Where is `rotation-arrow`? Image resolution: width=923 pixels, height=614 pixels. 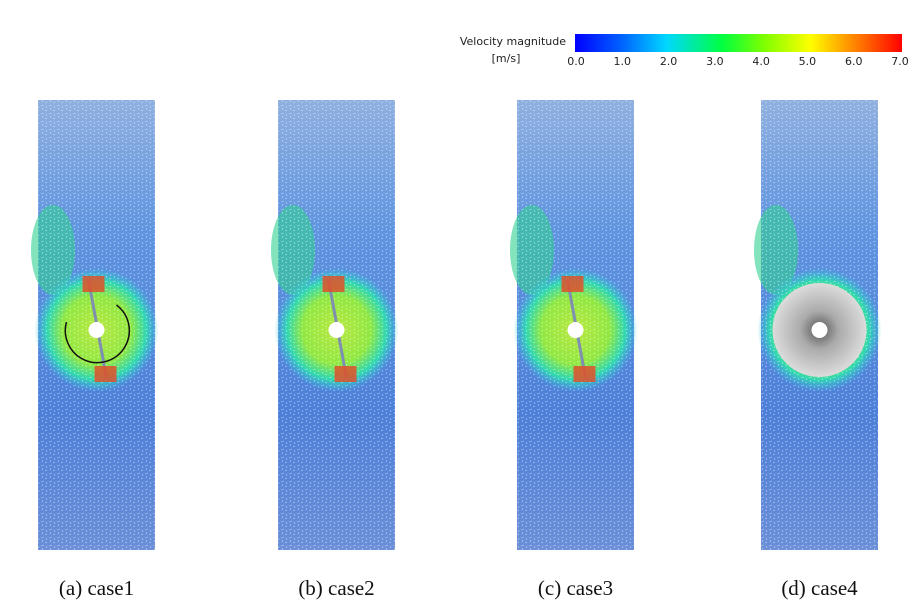
rotation-arrow is located at coordinates (97, 334).